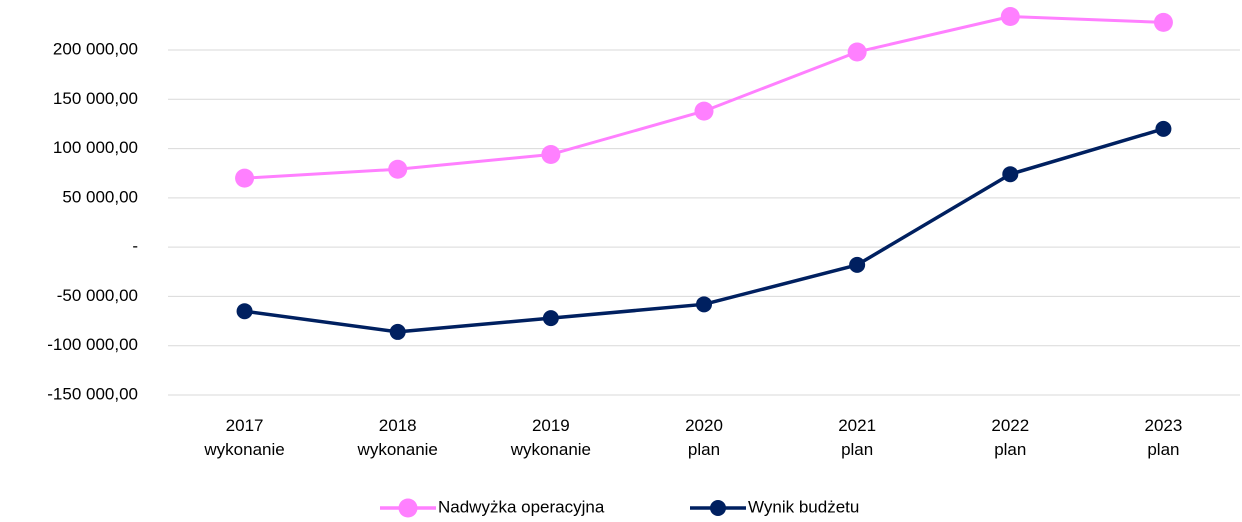 This screenshot has height=522, width=1242. What do you see at coordinates (803, 506) in the screenshot?
I see `legend-label: Wynik budżetu` at bounding box center [803, 506].